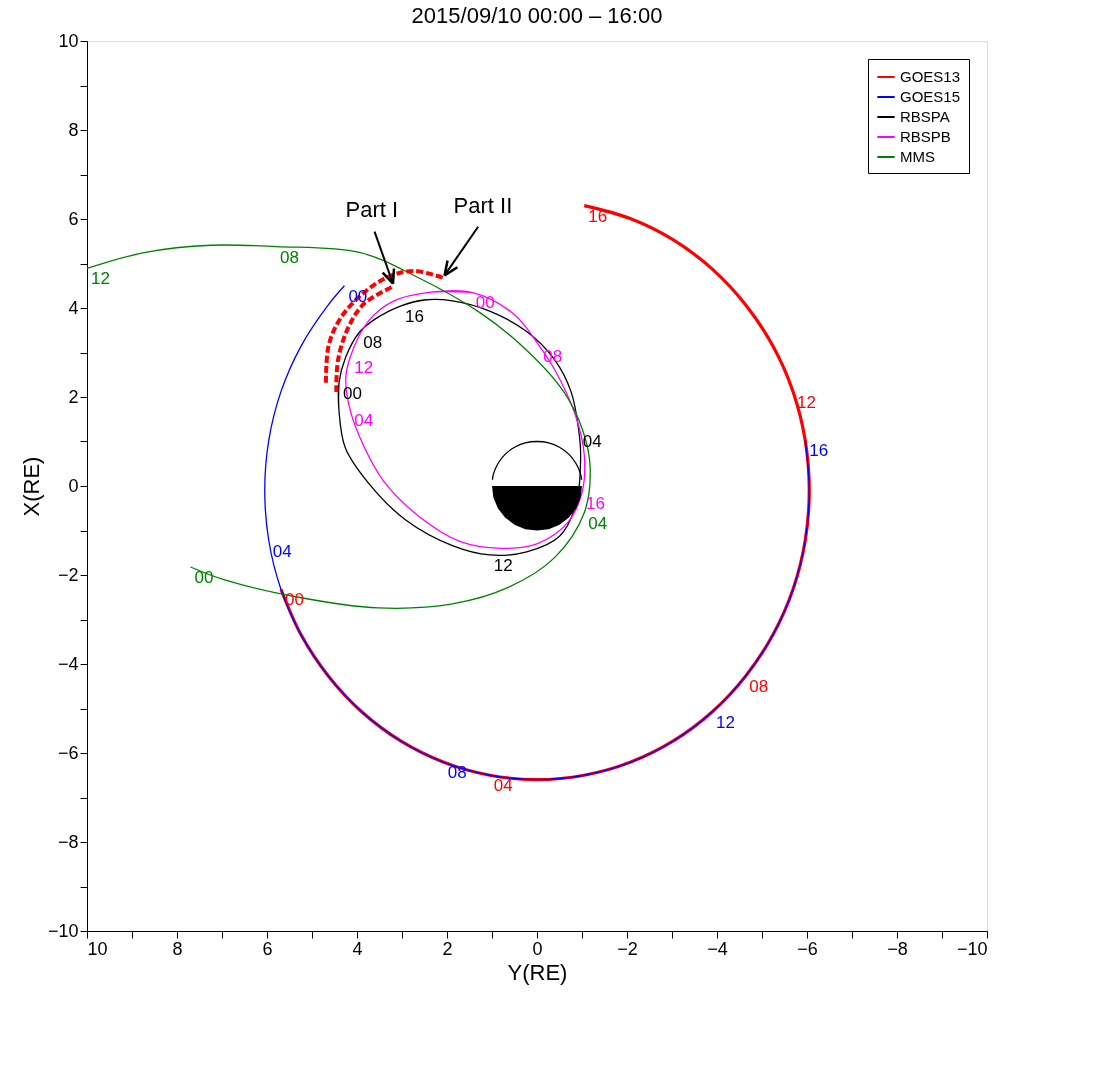 This screenshot has width=1106, height=1082. I want to click on y-tick-label: 2, so click(73, 396).